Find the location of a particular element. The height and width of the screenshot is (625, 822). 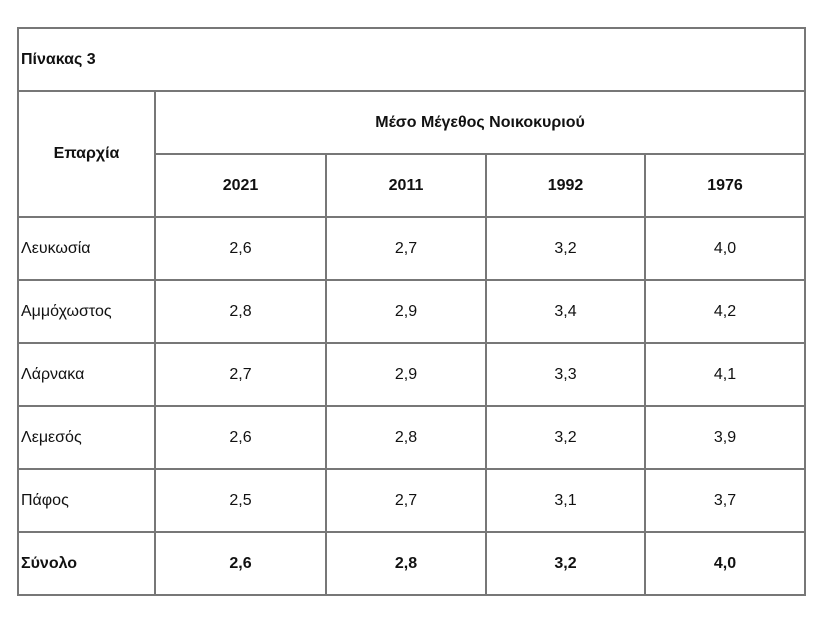

region-column-header: Επαρχία is located at coordinates (86, 154).